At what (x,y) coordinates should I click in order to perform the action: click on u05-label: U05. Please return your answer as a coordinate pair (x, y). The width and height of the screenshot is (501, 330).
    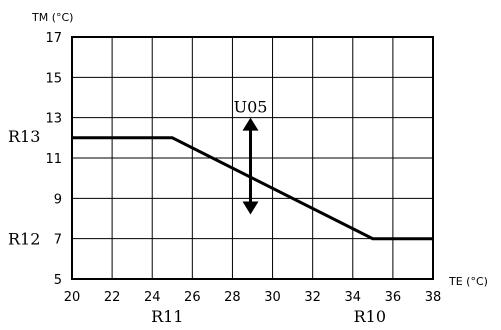
    Looking at the image, I should click on (251, 107).